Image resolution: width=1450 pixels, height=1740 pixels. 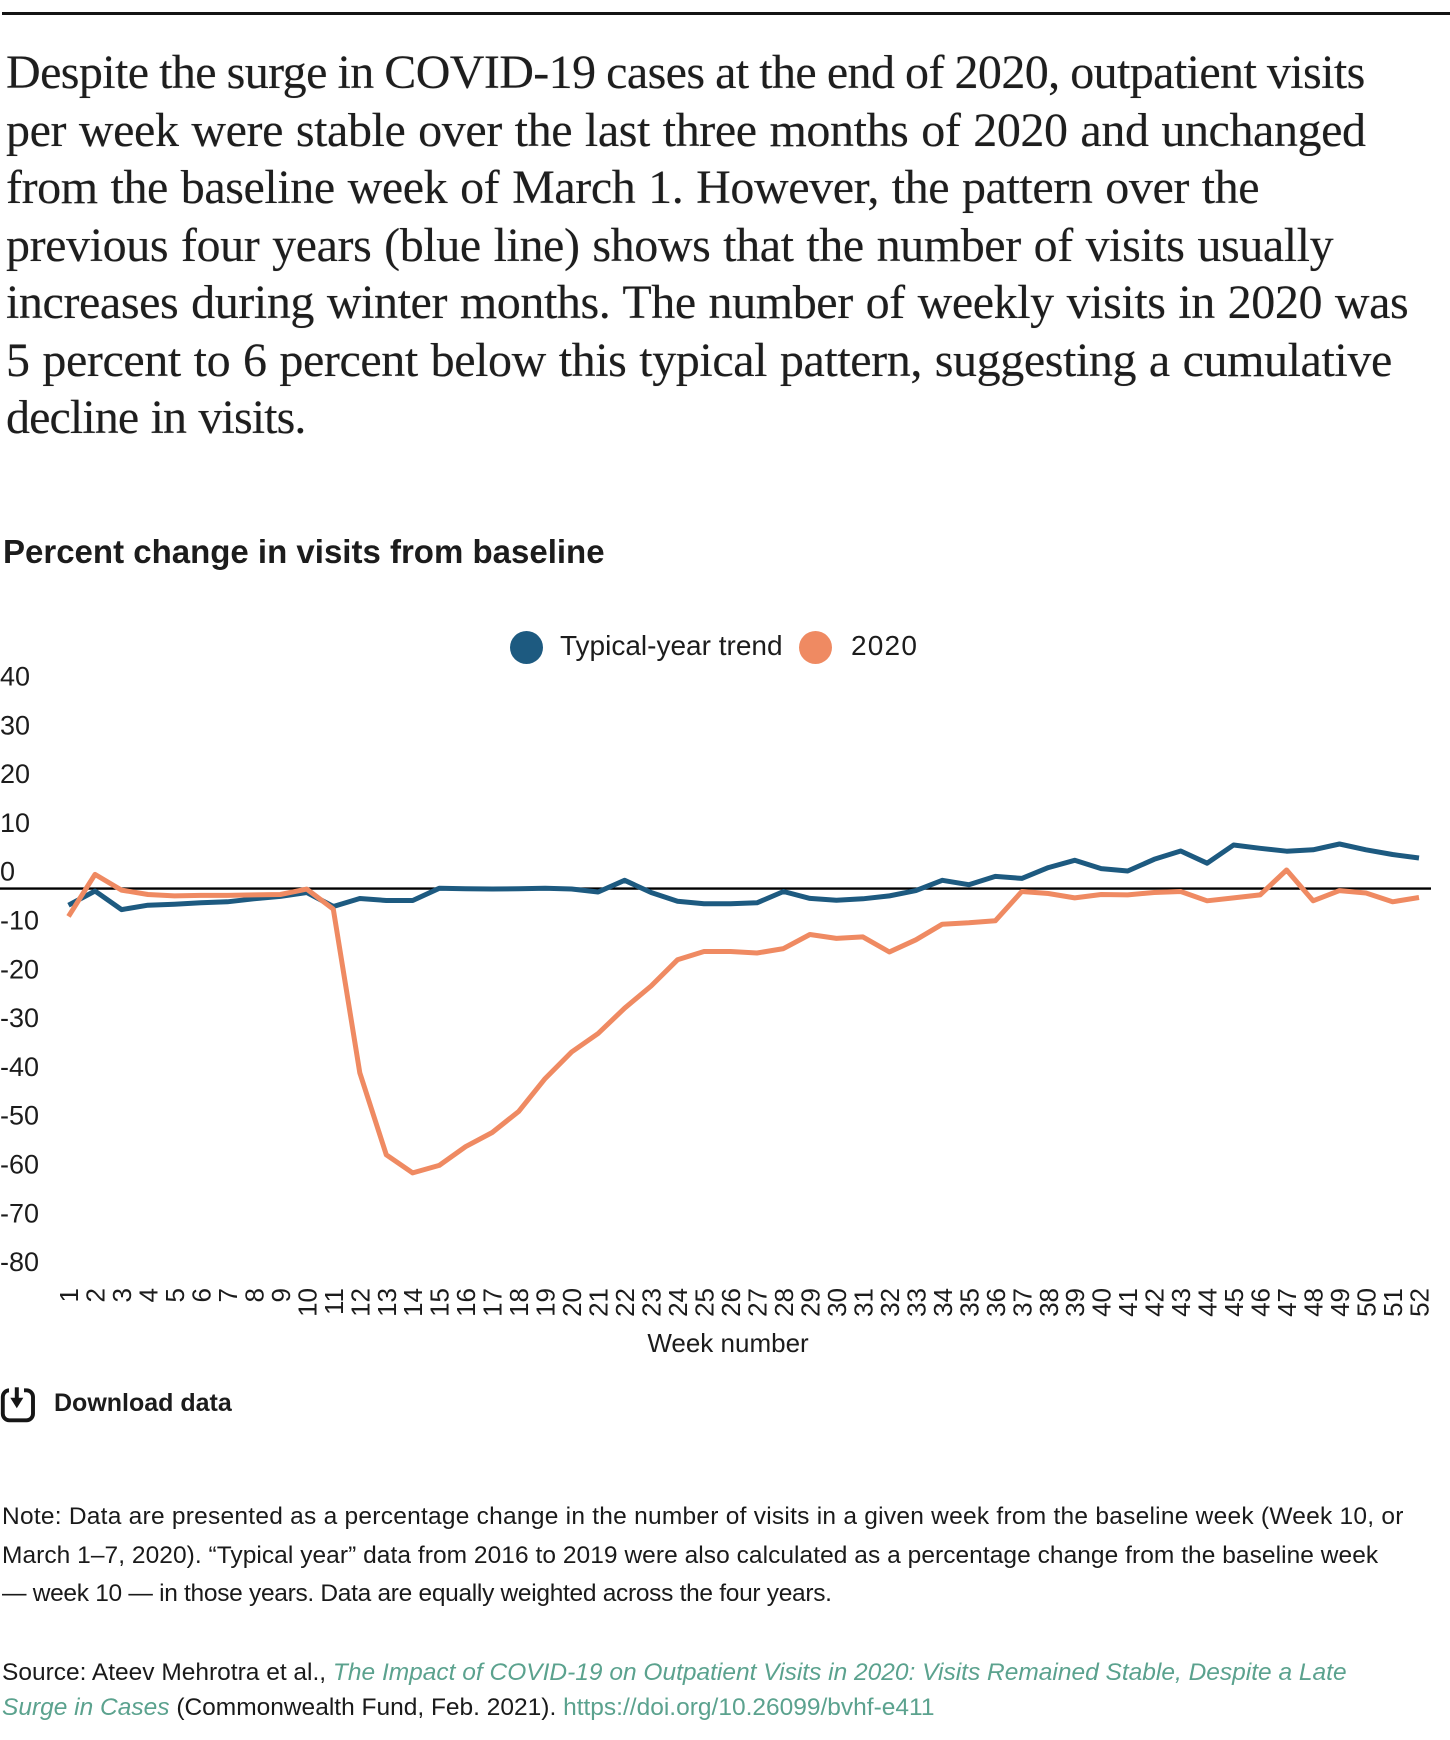 I want to click on svg-text: 14, so click(x=413, y=1302).